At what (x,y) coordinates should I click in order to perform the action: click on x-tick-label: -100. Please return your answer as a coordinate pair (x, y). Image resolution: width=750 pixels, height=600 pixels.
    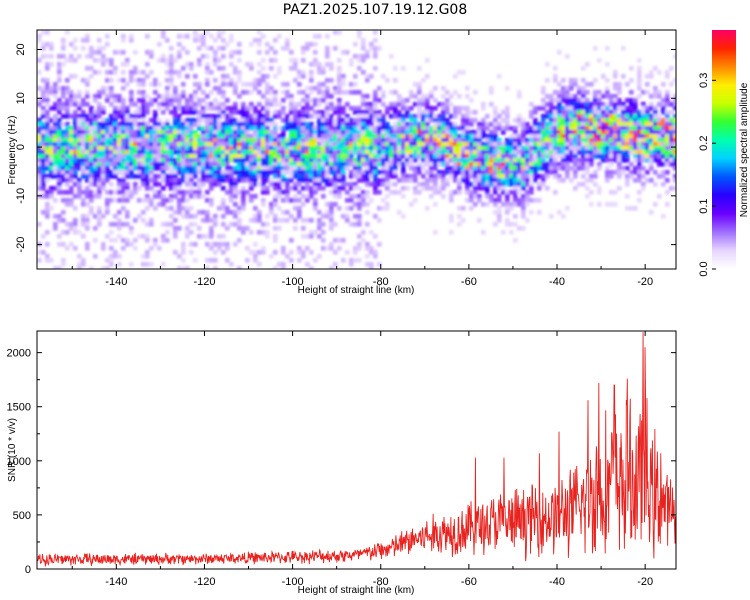
    Looking at the image, I should click on (293, 582).